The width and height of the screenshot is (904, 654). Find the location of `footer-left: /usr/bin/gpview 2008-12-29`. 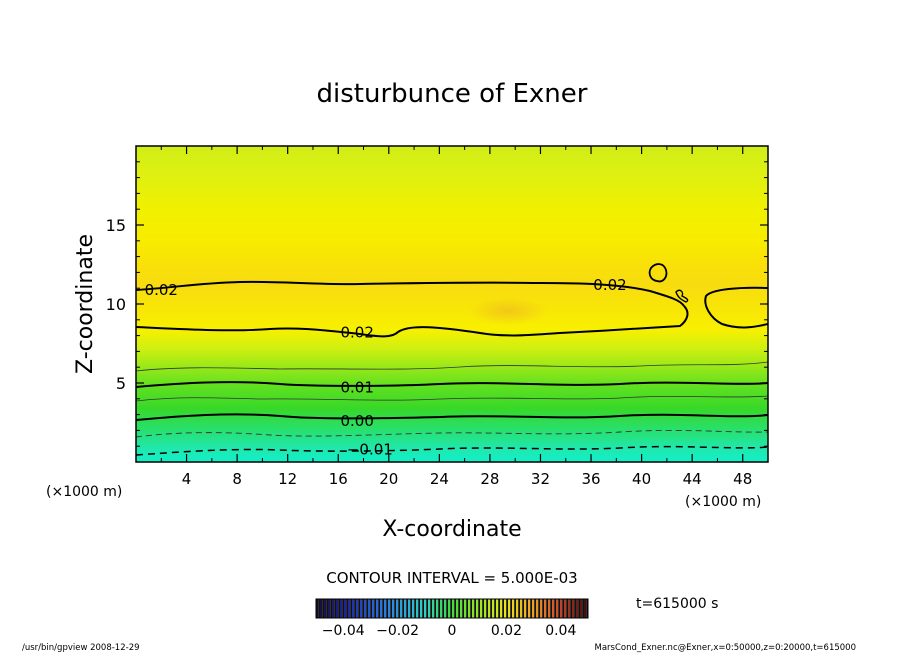

footer-left: /usr/bin/gpview 2008-12-29 is located at coordinates (81, 648).